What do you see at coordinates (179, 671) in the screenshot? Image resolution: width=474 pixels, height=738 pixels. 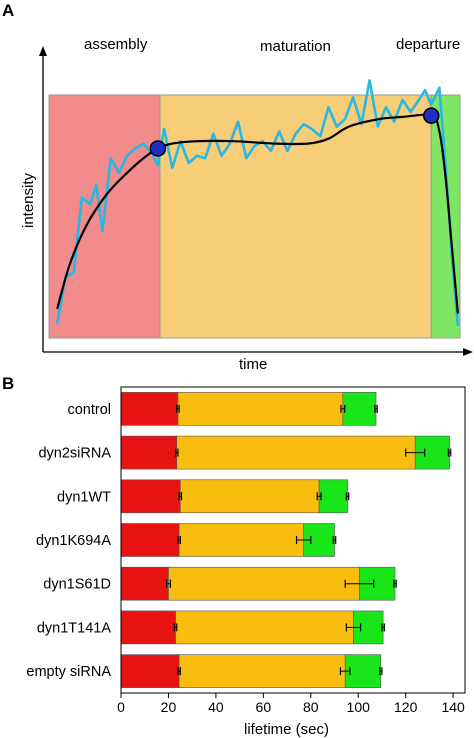 I see `error-bar-red-empty-siRNA` at bounding box center [179, 671].